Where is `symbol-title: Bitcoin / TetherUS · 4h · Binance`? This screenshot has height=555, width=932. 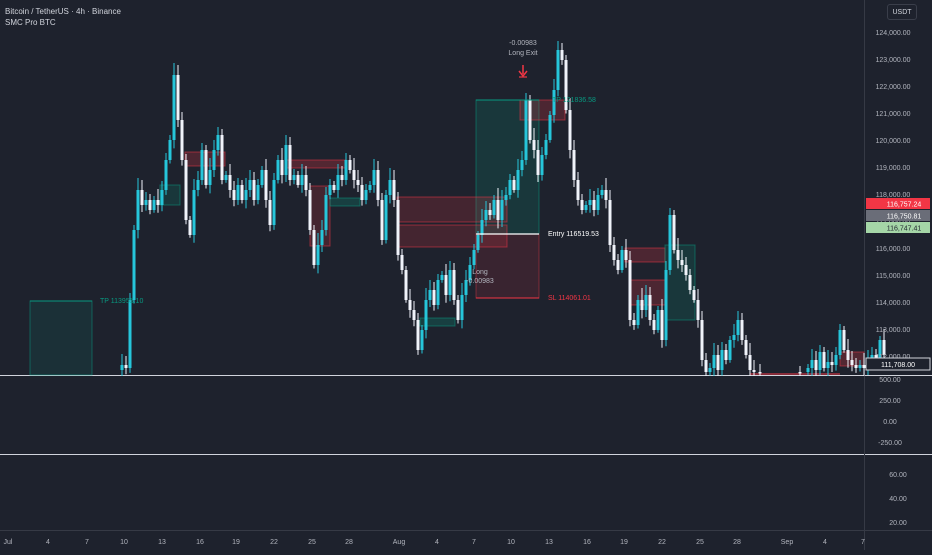
symbol-title: Bitcoin / TetherUS · 4h · Binance is located at coordinates (63, 11).